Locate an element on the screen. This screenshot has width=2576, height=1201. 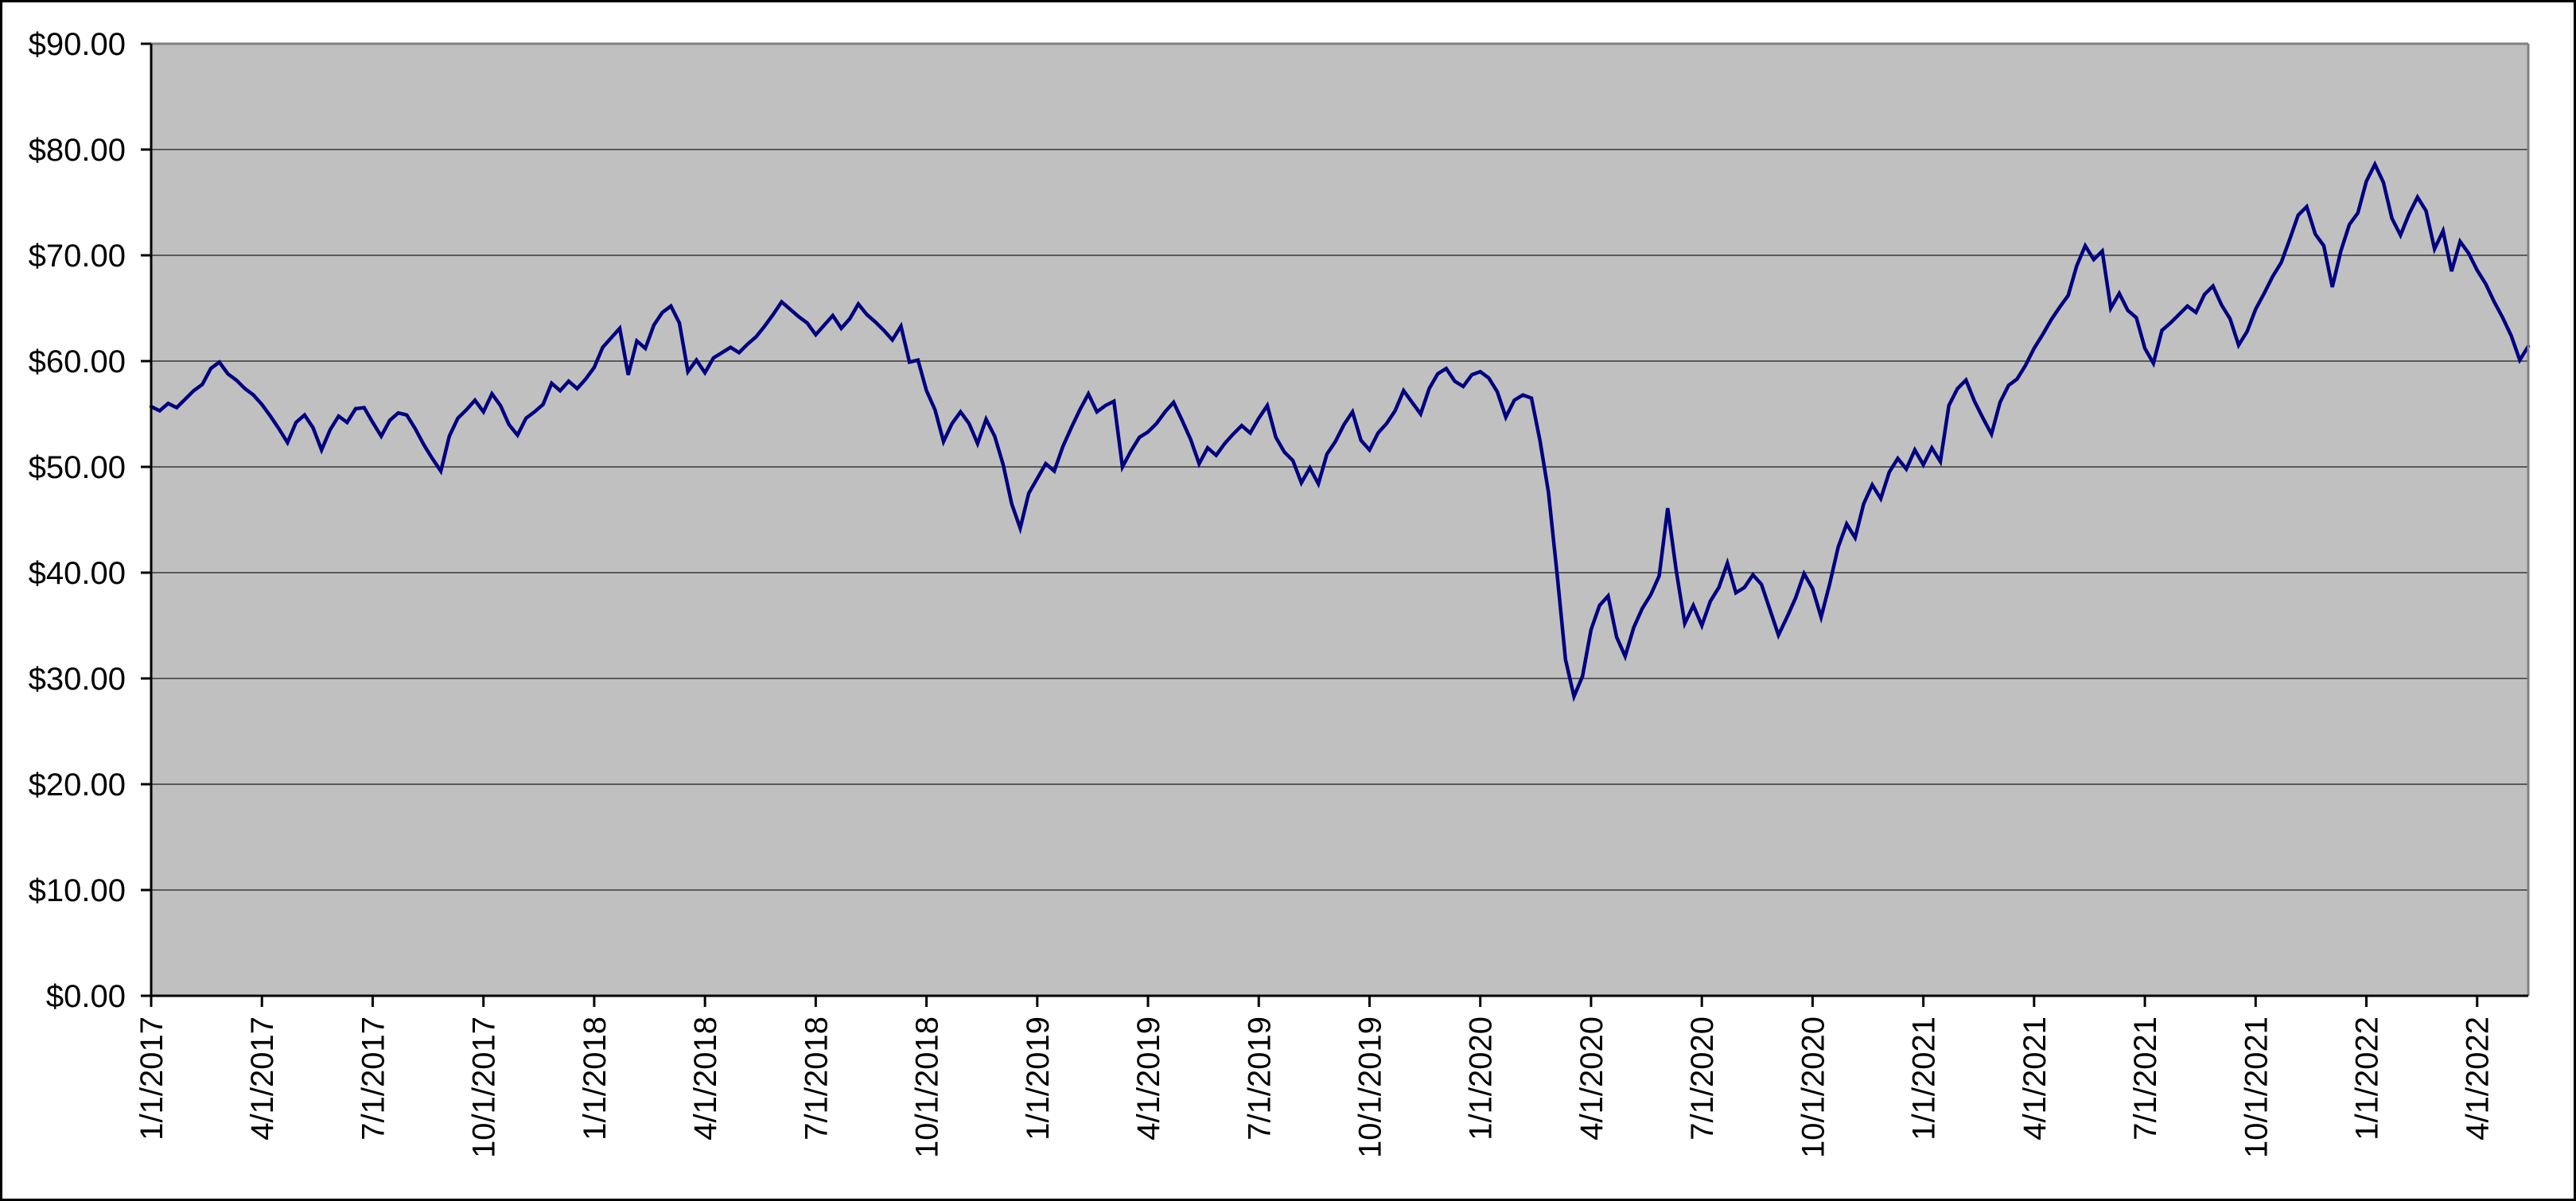
y-axis-label: $60.00 is located at coordinates (78, 362).